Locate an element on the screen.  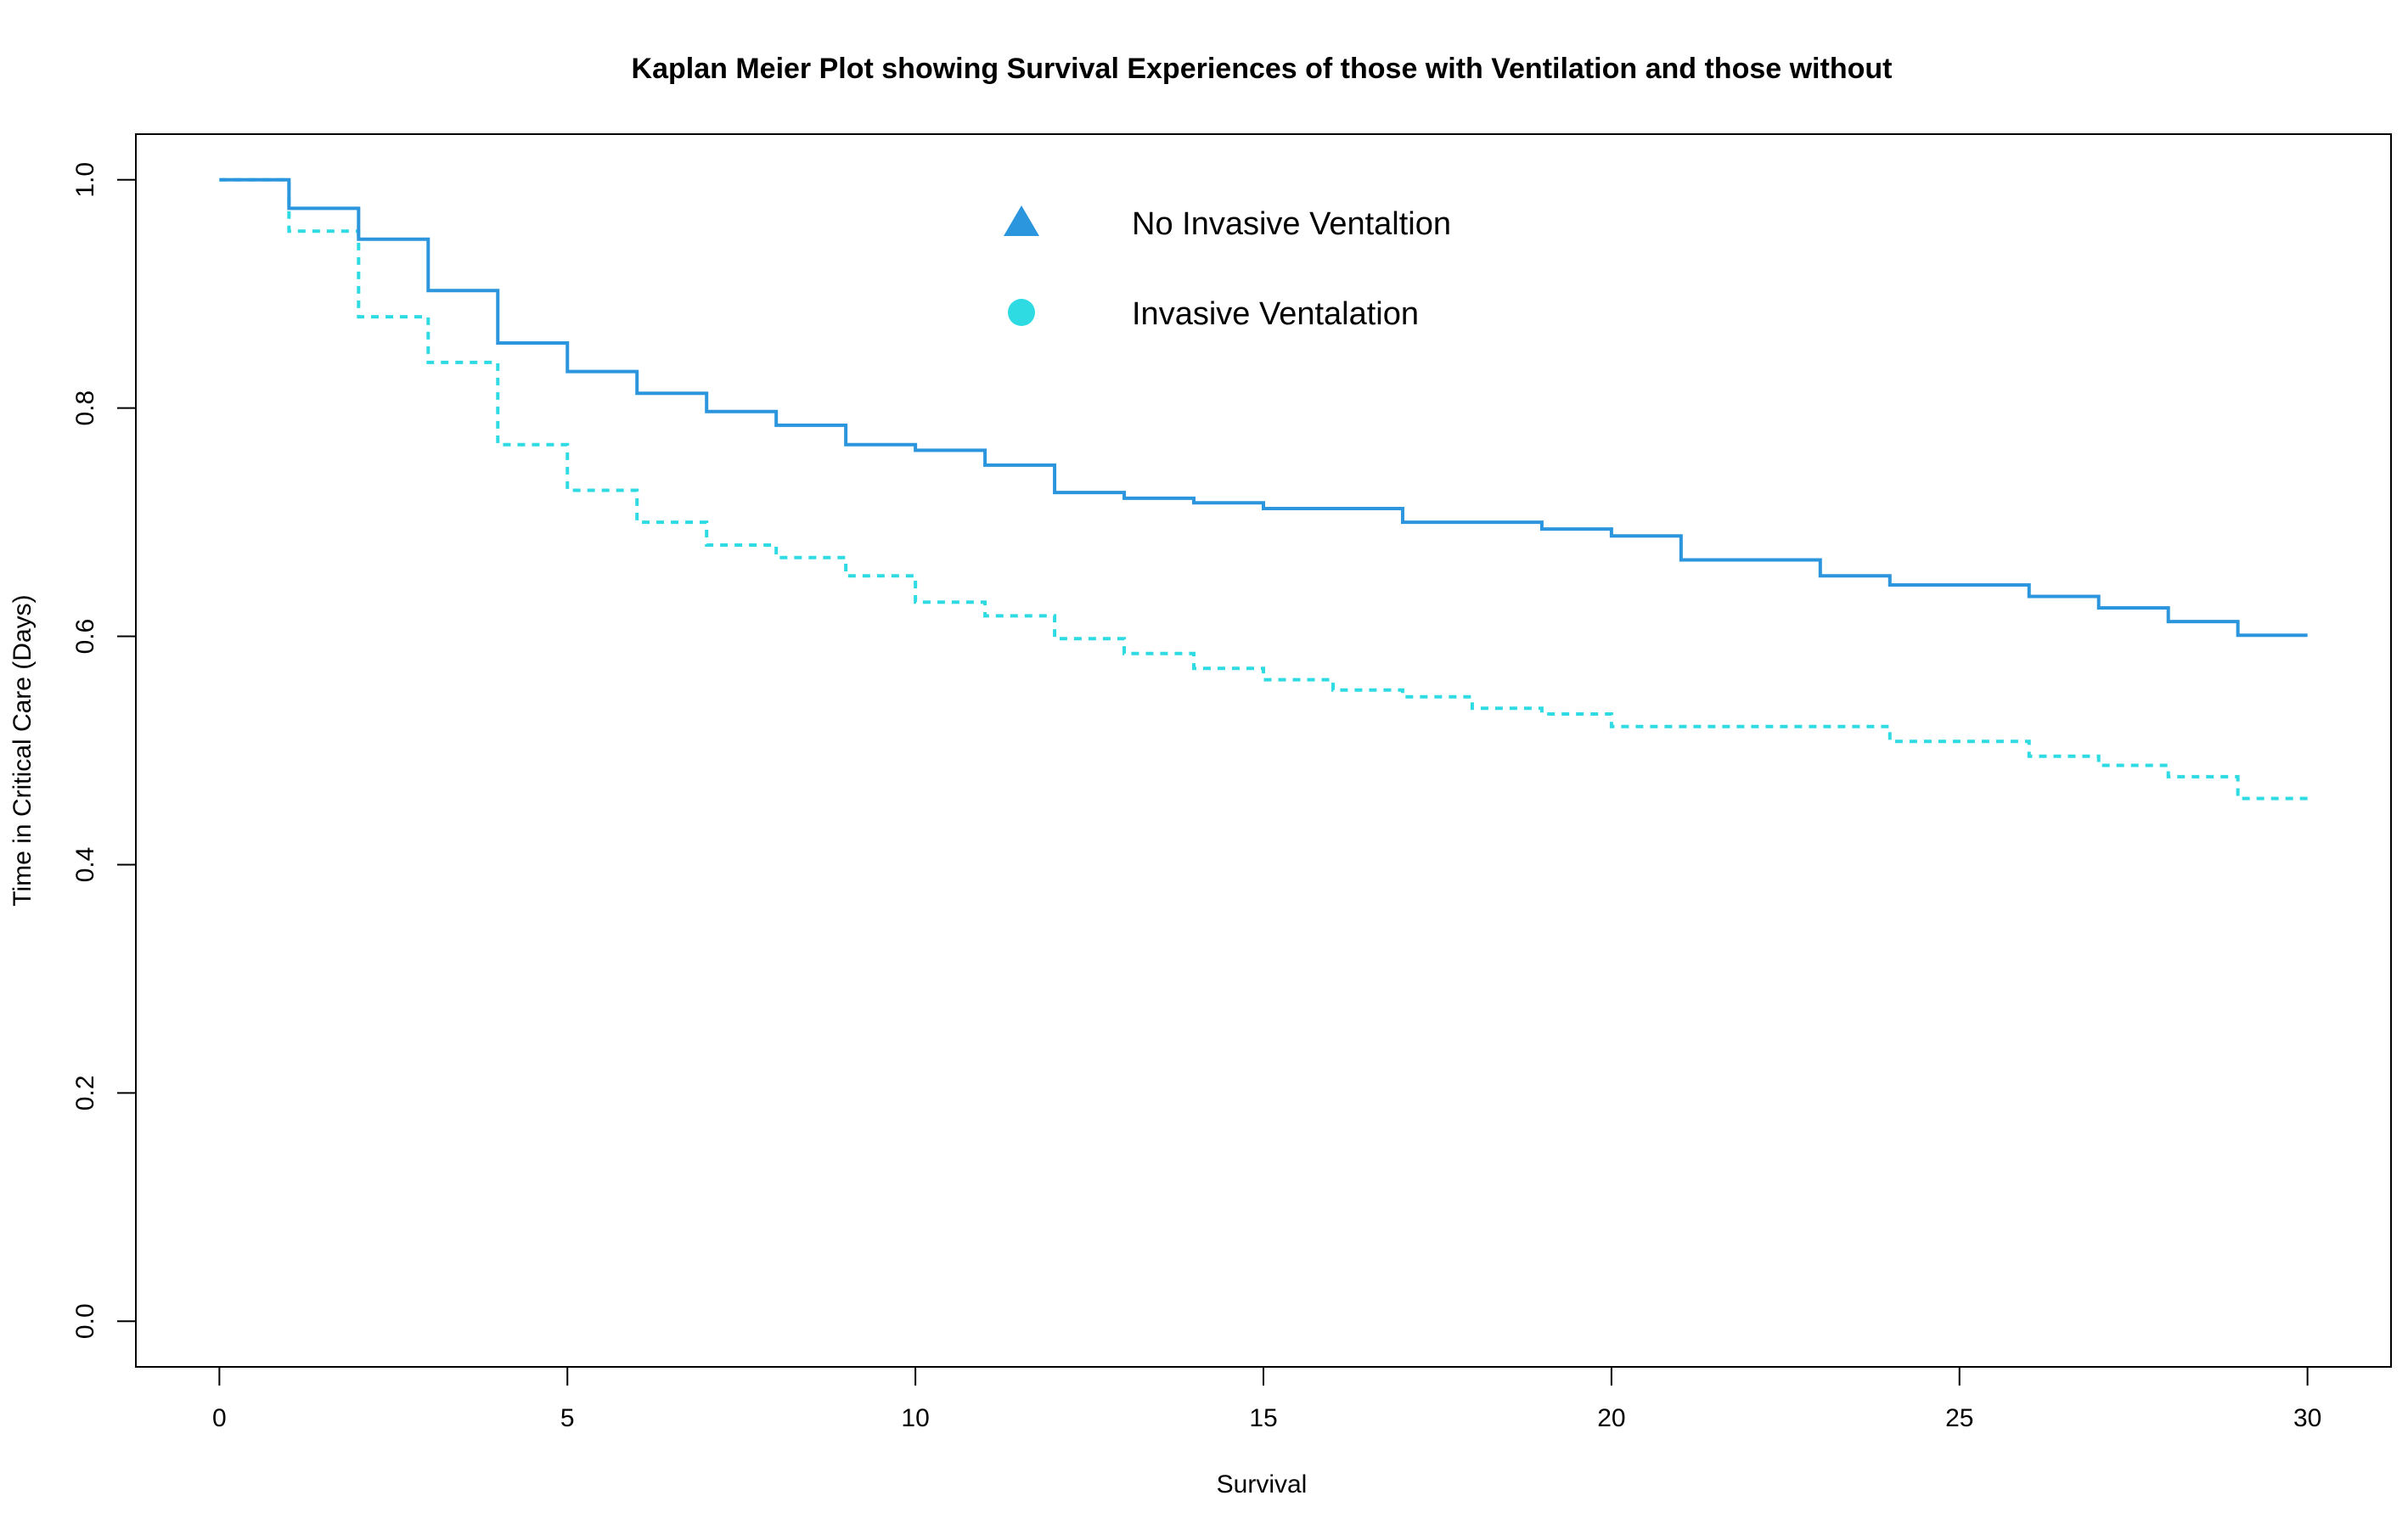
legend-circle-marker is located at coordinates (1021, 313).